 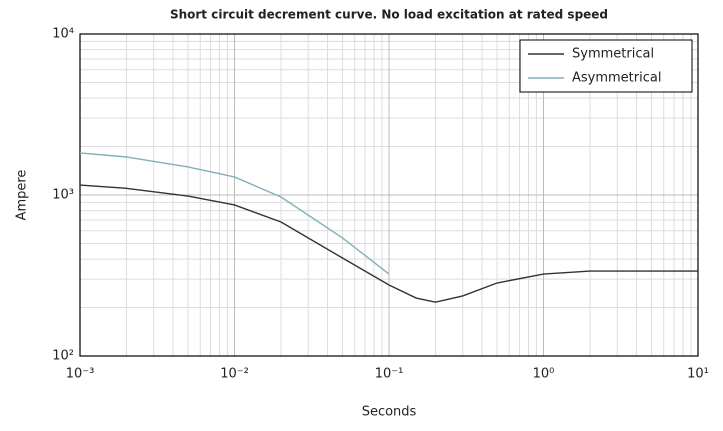 I want to click on x-tick-label: 10⁻¹, so click(x=389, y=374).